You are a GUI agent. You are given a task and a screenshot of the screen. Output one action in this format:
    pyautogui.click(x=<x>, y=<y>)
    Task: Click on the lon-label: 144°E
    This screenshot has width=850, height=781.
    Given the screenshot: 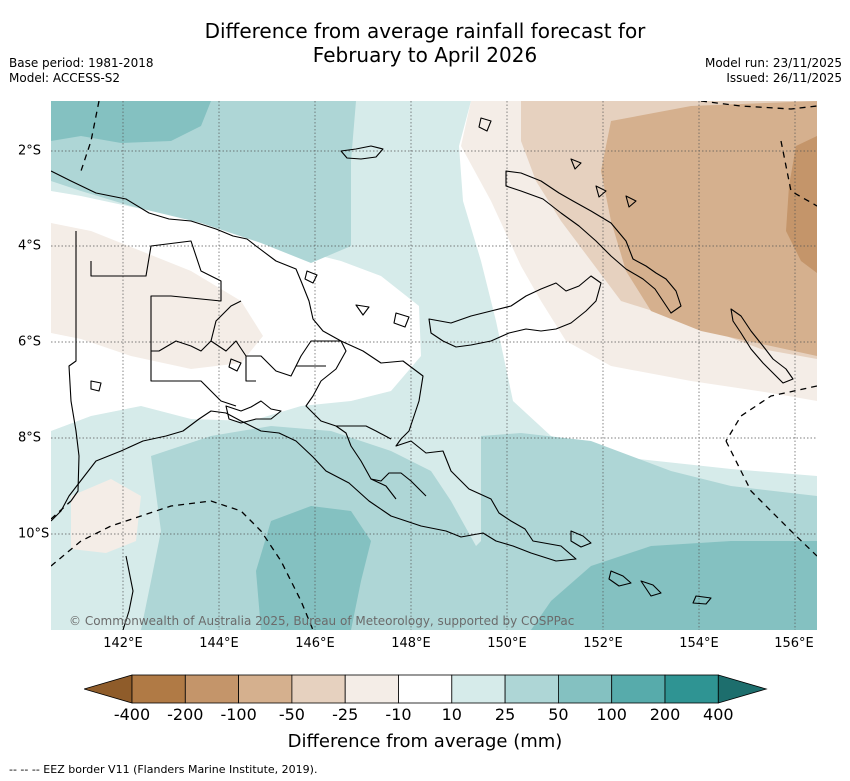 What is the action you would take?
    pyautogui.click(x=219, y=643)
    